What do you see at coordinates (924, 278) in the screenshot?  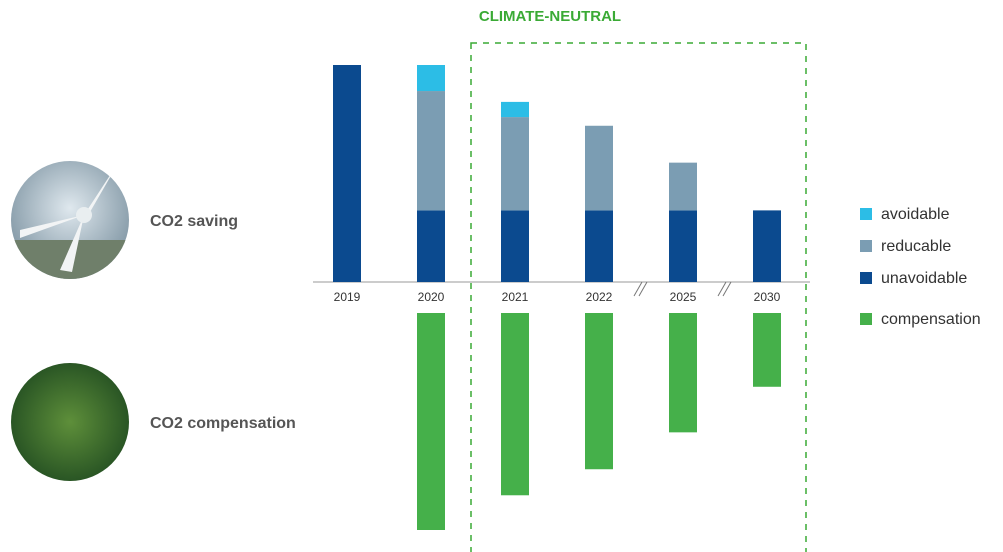 I see `legend-label: unavoidable` at bounding box center [924, 278].